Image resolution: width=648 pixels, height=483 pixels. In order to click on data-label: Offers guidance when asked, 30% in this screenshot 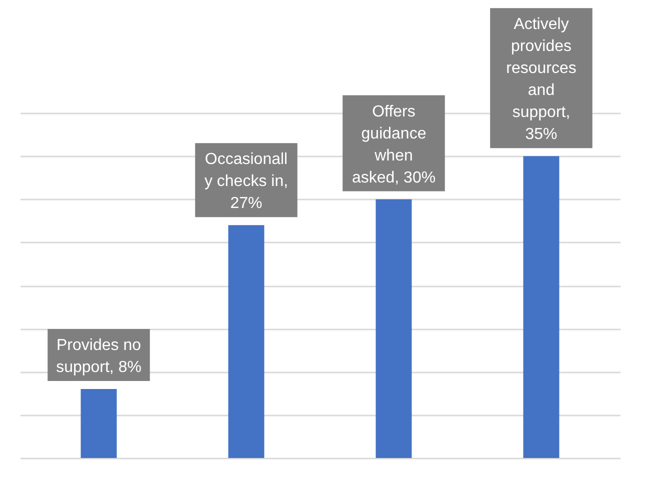, I will do `click(394, 144)`.